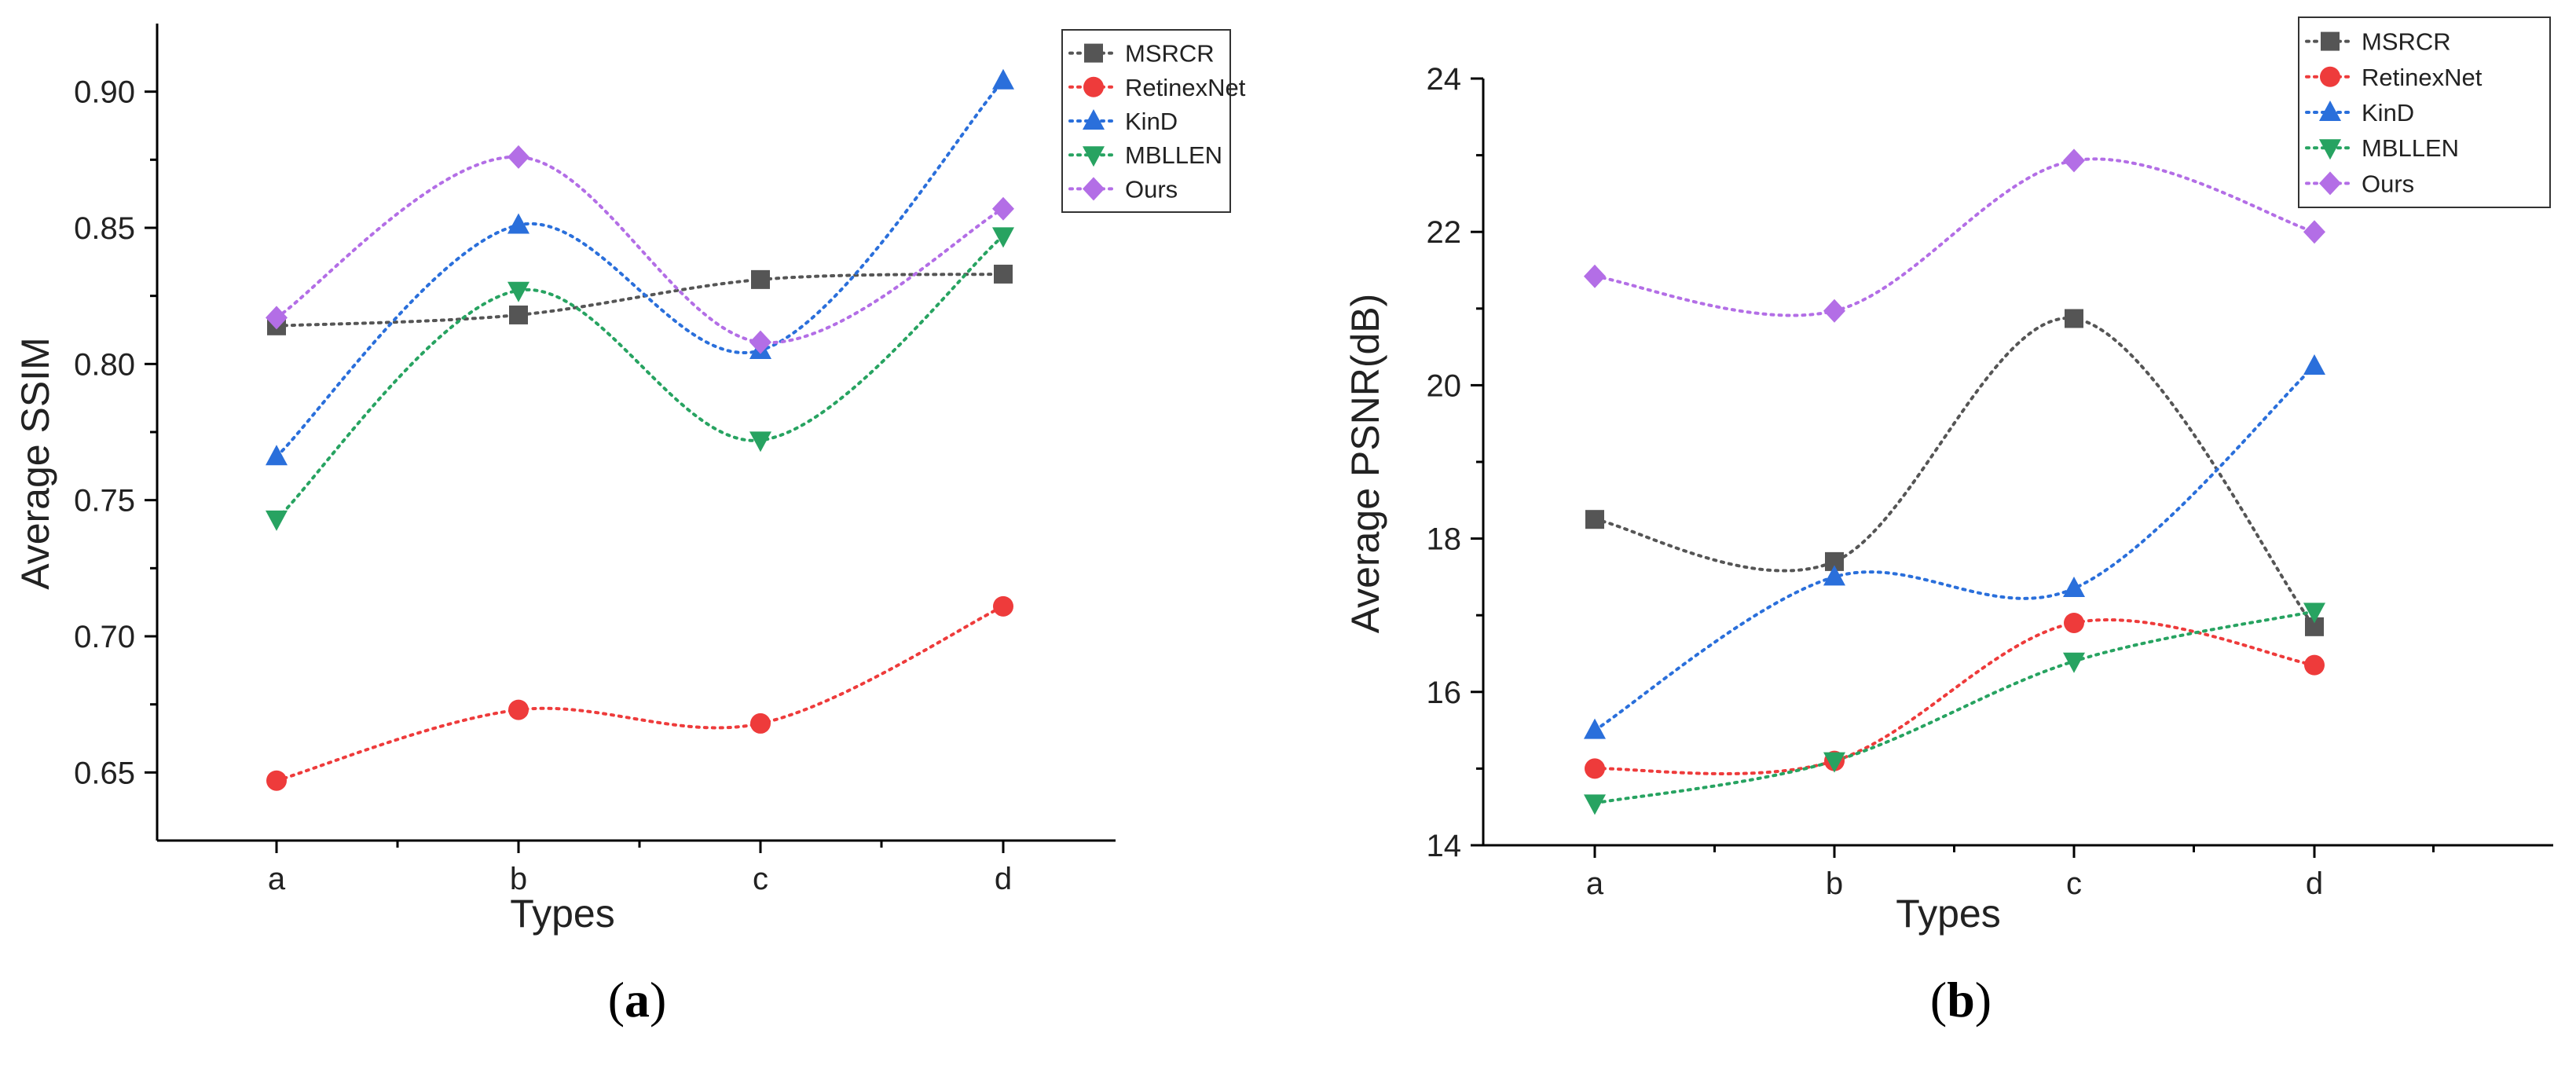  I want to click on panel-label-b: (b), so click(1961, 1000).